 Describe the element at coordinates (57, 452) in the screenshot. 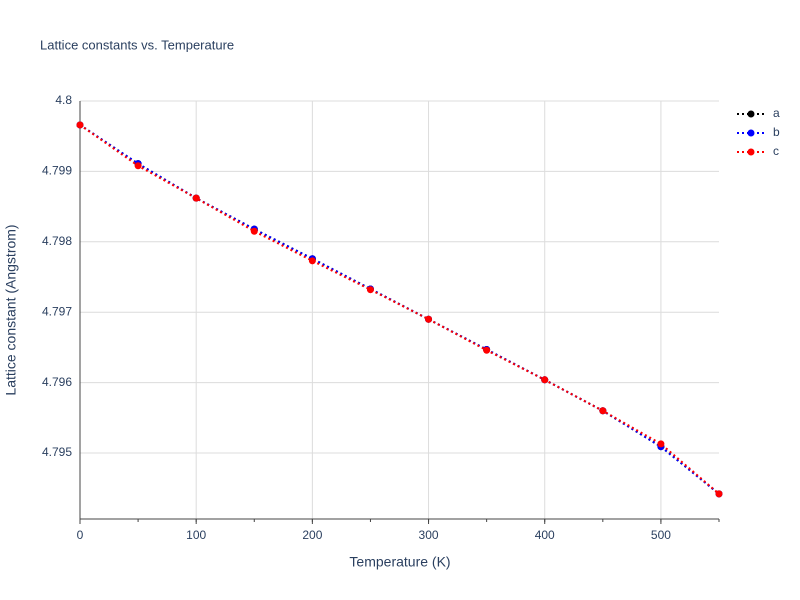

I see `y-tick-label: 4.795` at that location.